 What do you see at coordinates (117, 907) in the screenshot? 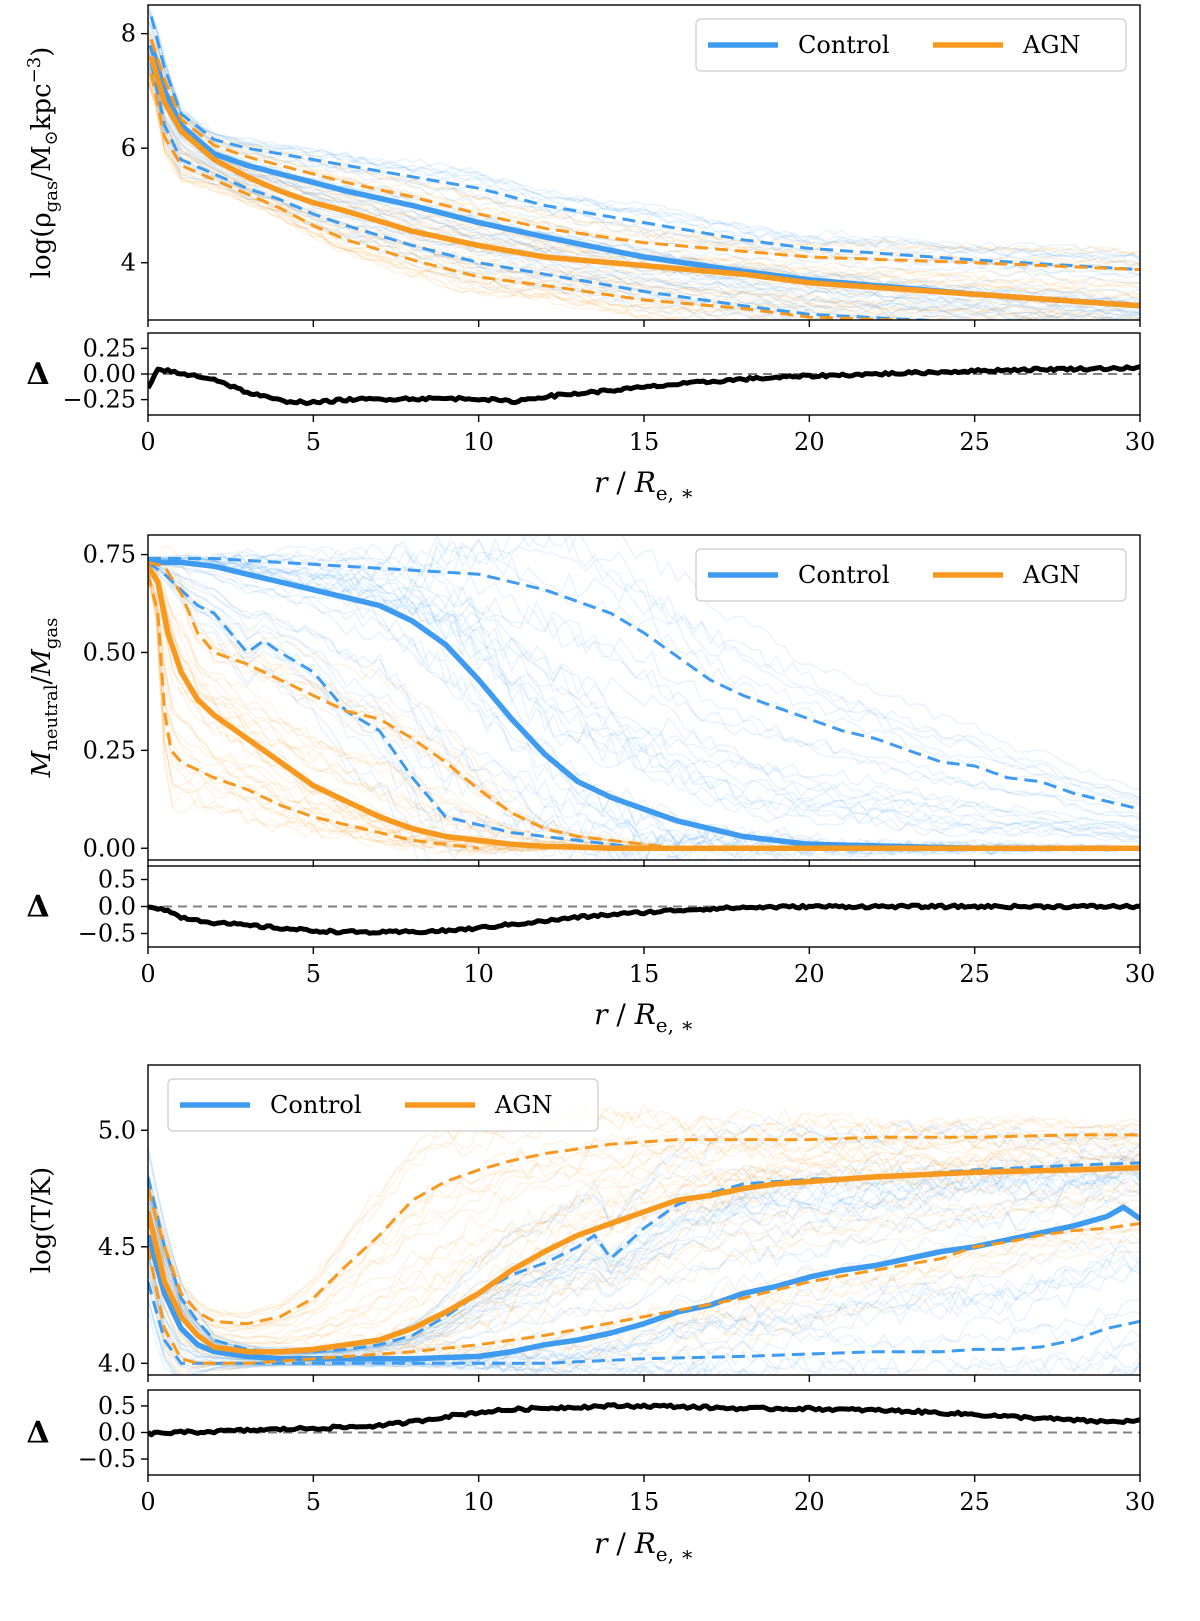
I see `delta-y-tick-label: 0.0` at bounding box center [117, 907].